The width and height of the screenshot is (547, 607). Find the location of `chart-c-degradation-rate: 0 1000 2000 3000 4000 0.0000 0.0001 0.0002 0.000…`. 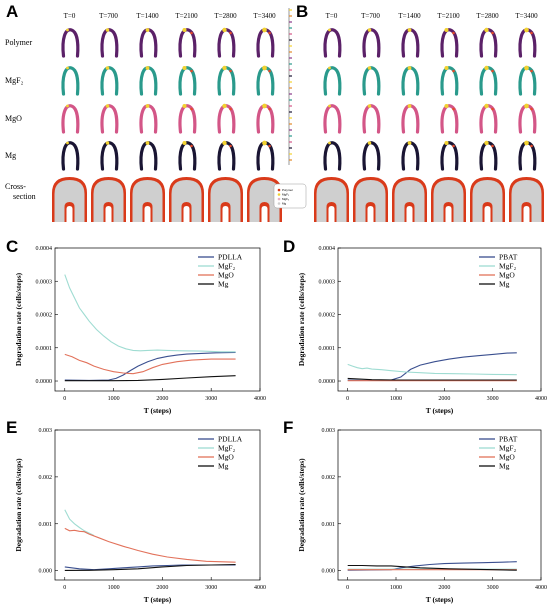

chart-c-degradation-rate: 0 1000 2000 3000 4000 0.0000 0.0001 0.0002 0.000… is located at coordinates (140, 330).